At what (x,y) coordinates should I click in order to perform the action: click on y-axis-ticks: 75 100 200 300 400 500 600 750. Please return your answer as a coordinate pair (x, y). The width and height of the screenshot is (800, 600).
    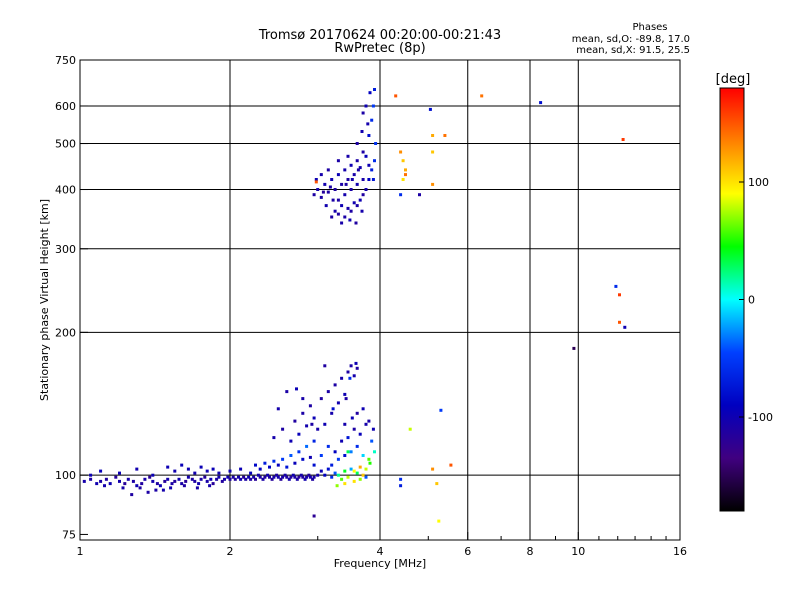
    Looking at the image, I should click on (71, 297).